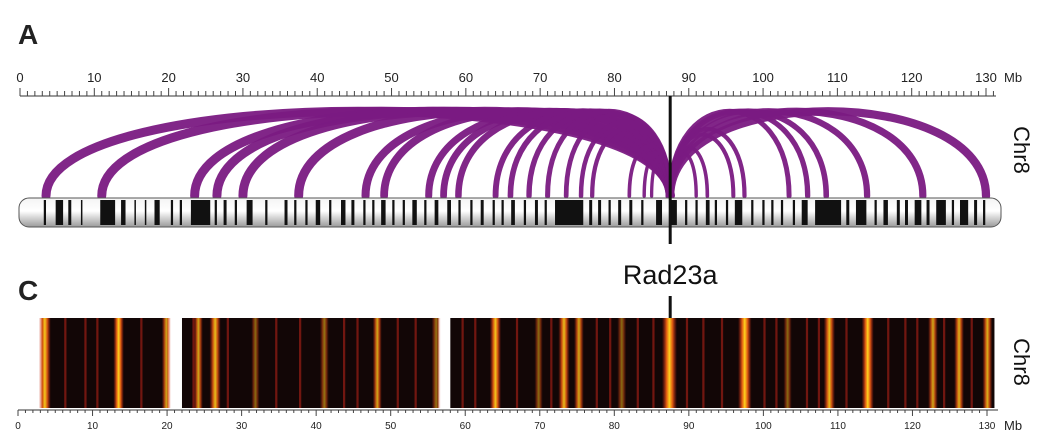 The image size is (1056, 447). I want to click on top-axis-tick-label: 50, so click(391, 77).